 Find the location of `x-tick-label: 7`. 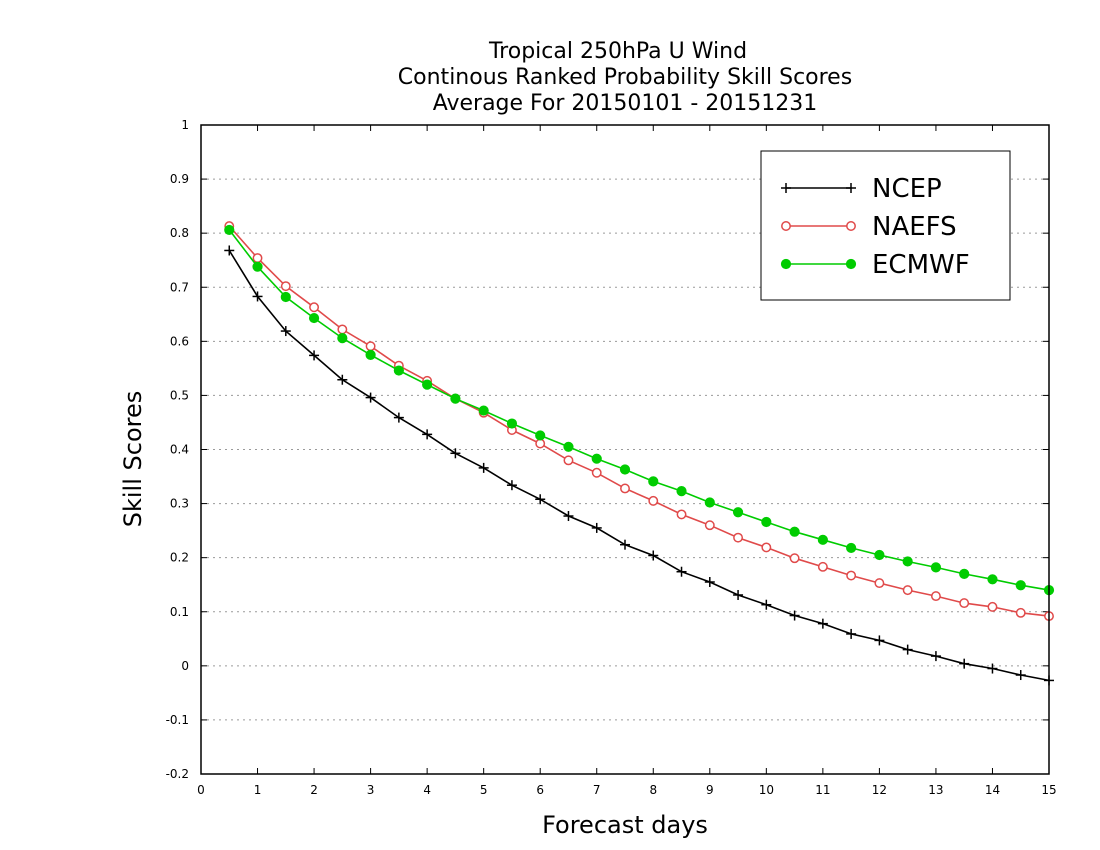

x-tick-label: 7 is located at coordinates (597, 790).